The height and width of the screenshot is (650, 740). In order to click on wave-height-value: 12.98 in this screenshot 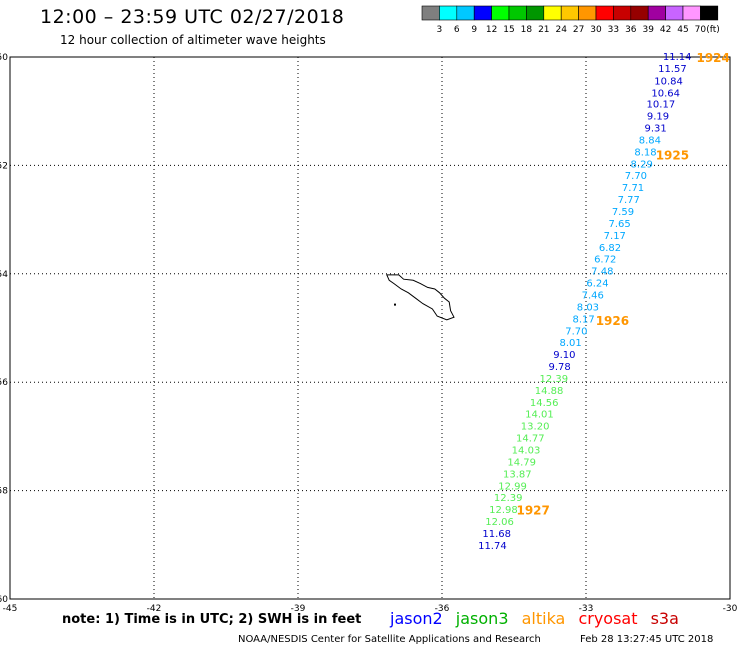, I will do `click(503, 510)`.